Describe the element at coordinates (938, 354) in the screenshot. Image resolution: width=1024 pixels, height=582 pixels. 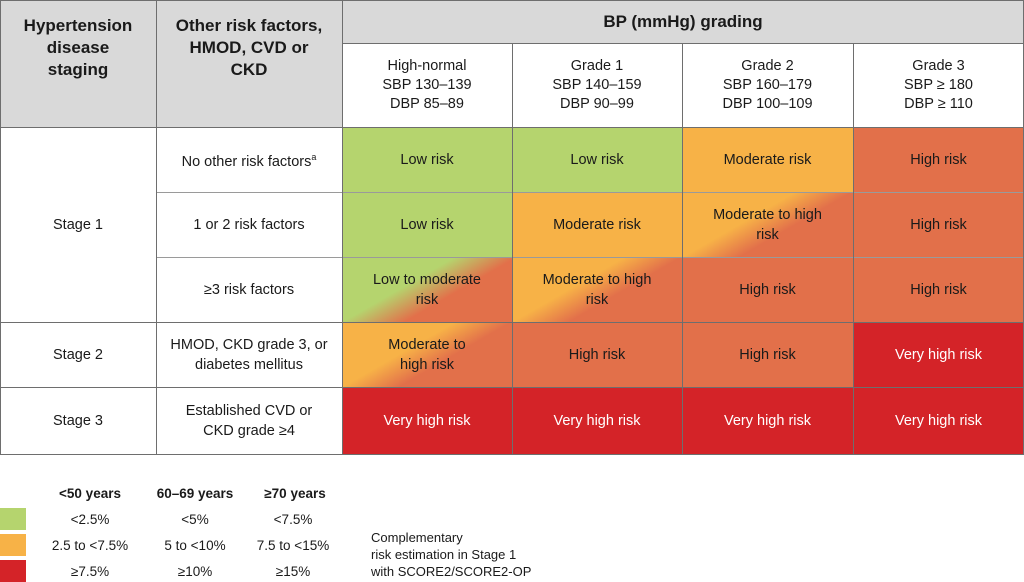
I see `risk-cell-r4-c4: Very high risk` at that location.